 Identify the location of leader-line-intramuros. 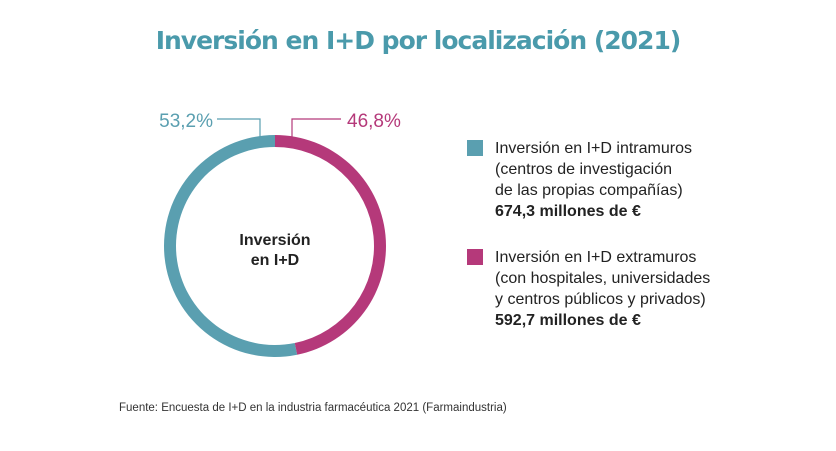
(239, 129).